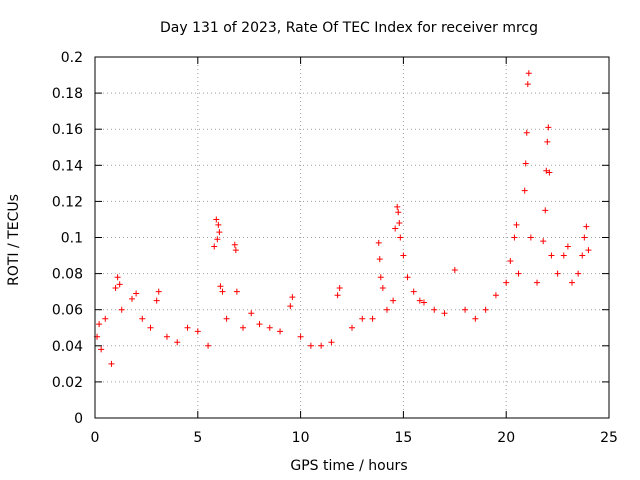 This screenshot has height=480, width=640. I want to click on x-tick-label: 5, so click(197, 438).